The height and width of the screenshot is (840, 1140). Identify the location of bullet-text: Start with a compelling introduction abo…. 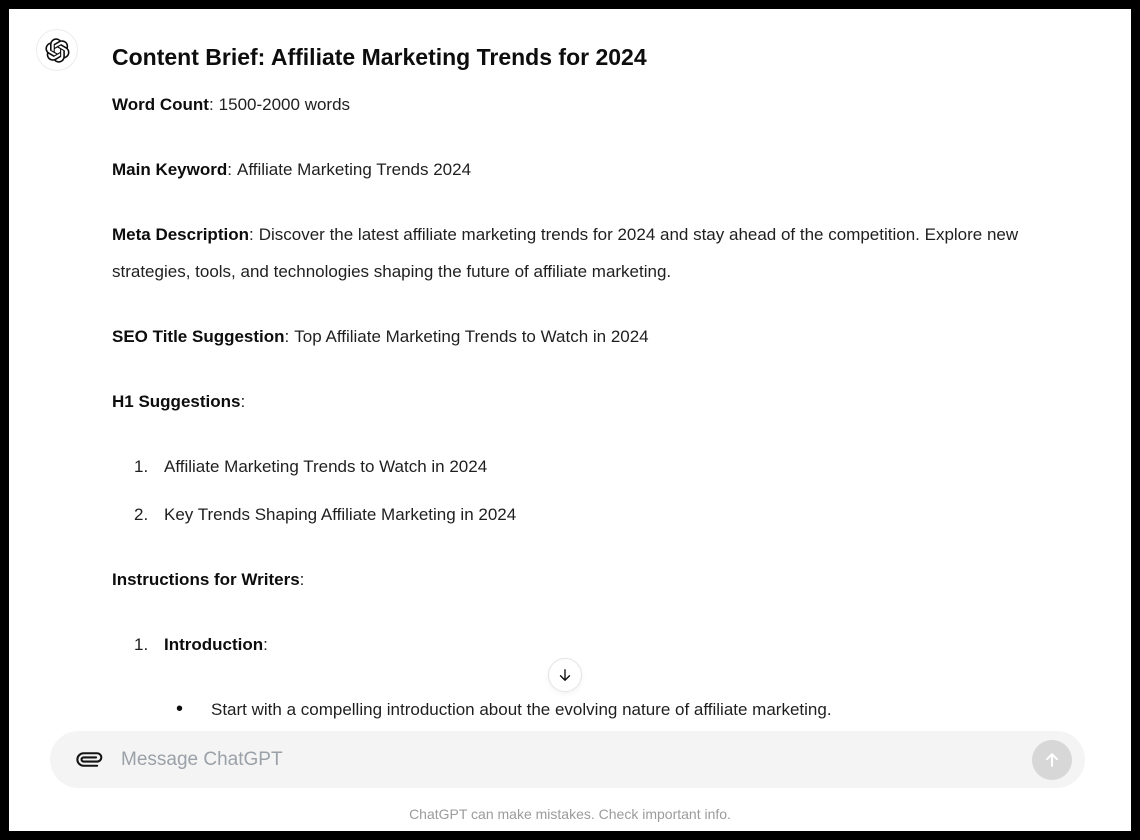
(521, 709).